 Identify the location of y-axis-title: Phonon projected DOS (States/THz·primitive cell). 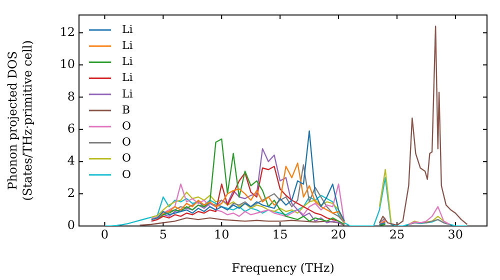
(20, 120).